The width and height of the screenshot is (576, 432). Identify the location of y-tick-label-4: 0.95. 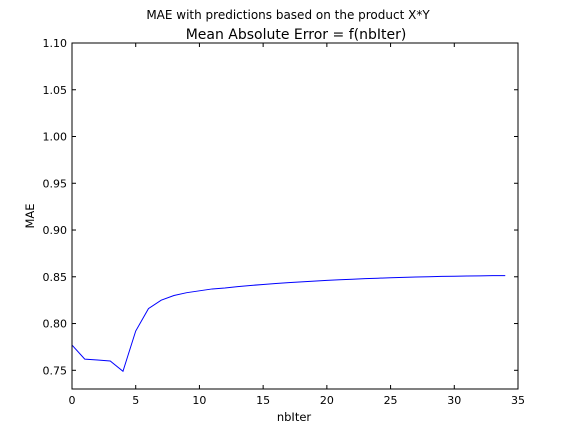
(55, 183).